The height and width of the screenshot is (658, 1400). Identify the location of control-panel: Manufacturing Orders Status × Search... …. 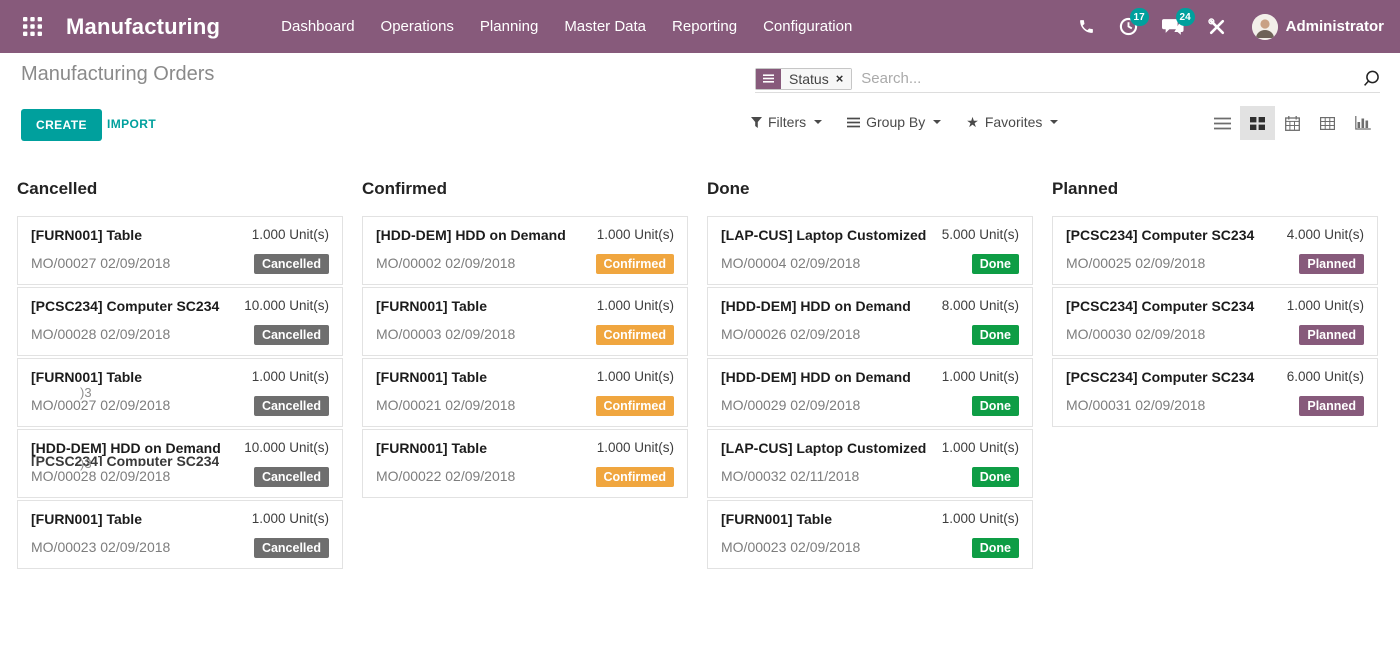
(700, 99).